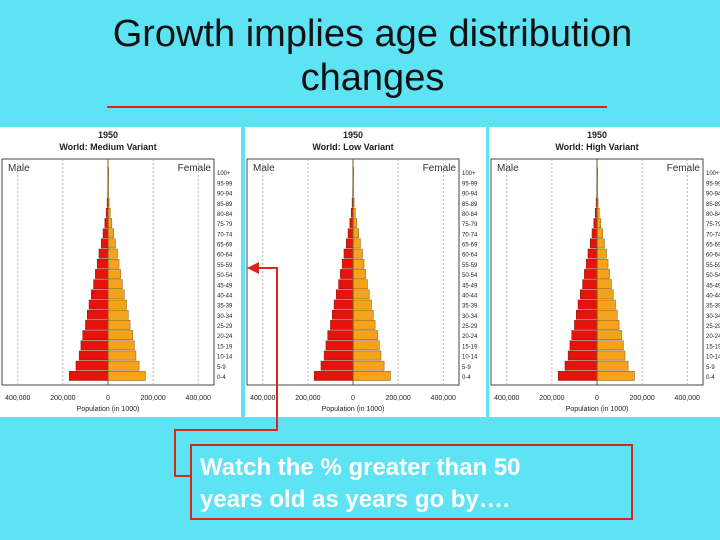  What do you see at coordinates (226, 372) in the screenshot?
I see `connector-line` at bounding box center [226, 372].